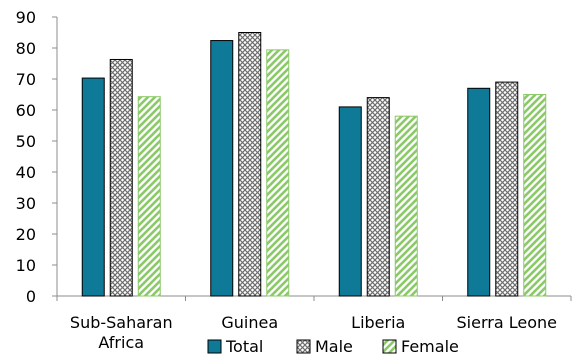  I want to click on y-tick-label: 80, so click(26, 48).